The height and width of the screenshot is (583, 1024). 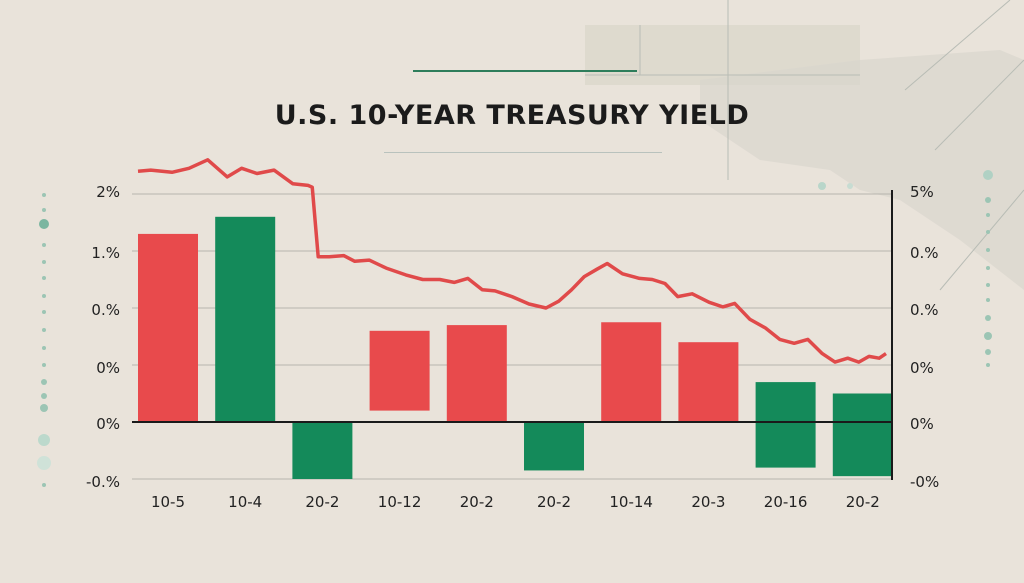 I want to click on left-tick-label: -0.%, so click(x=103, y=482).